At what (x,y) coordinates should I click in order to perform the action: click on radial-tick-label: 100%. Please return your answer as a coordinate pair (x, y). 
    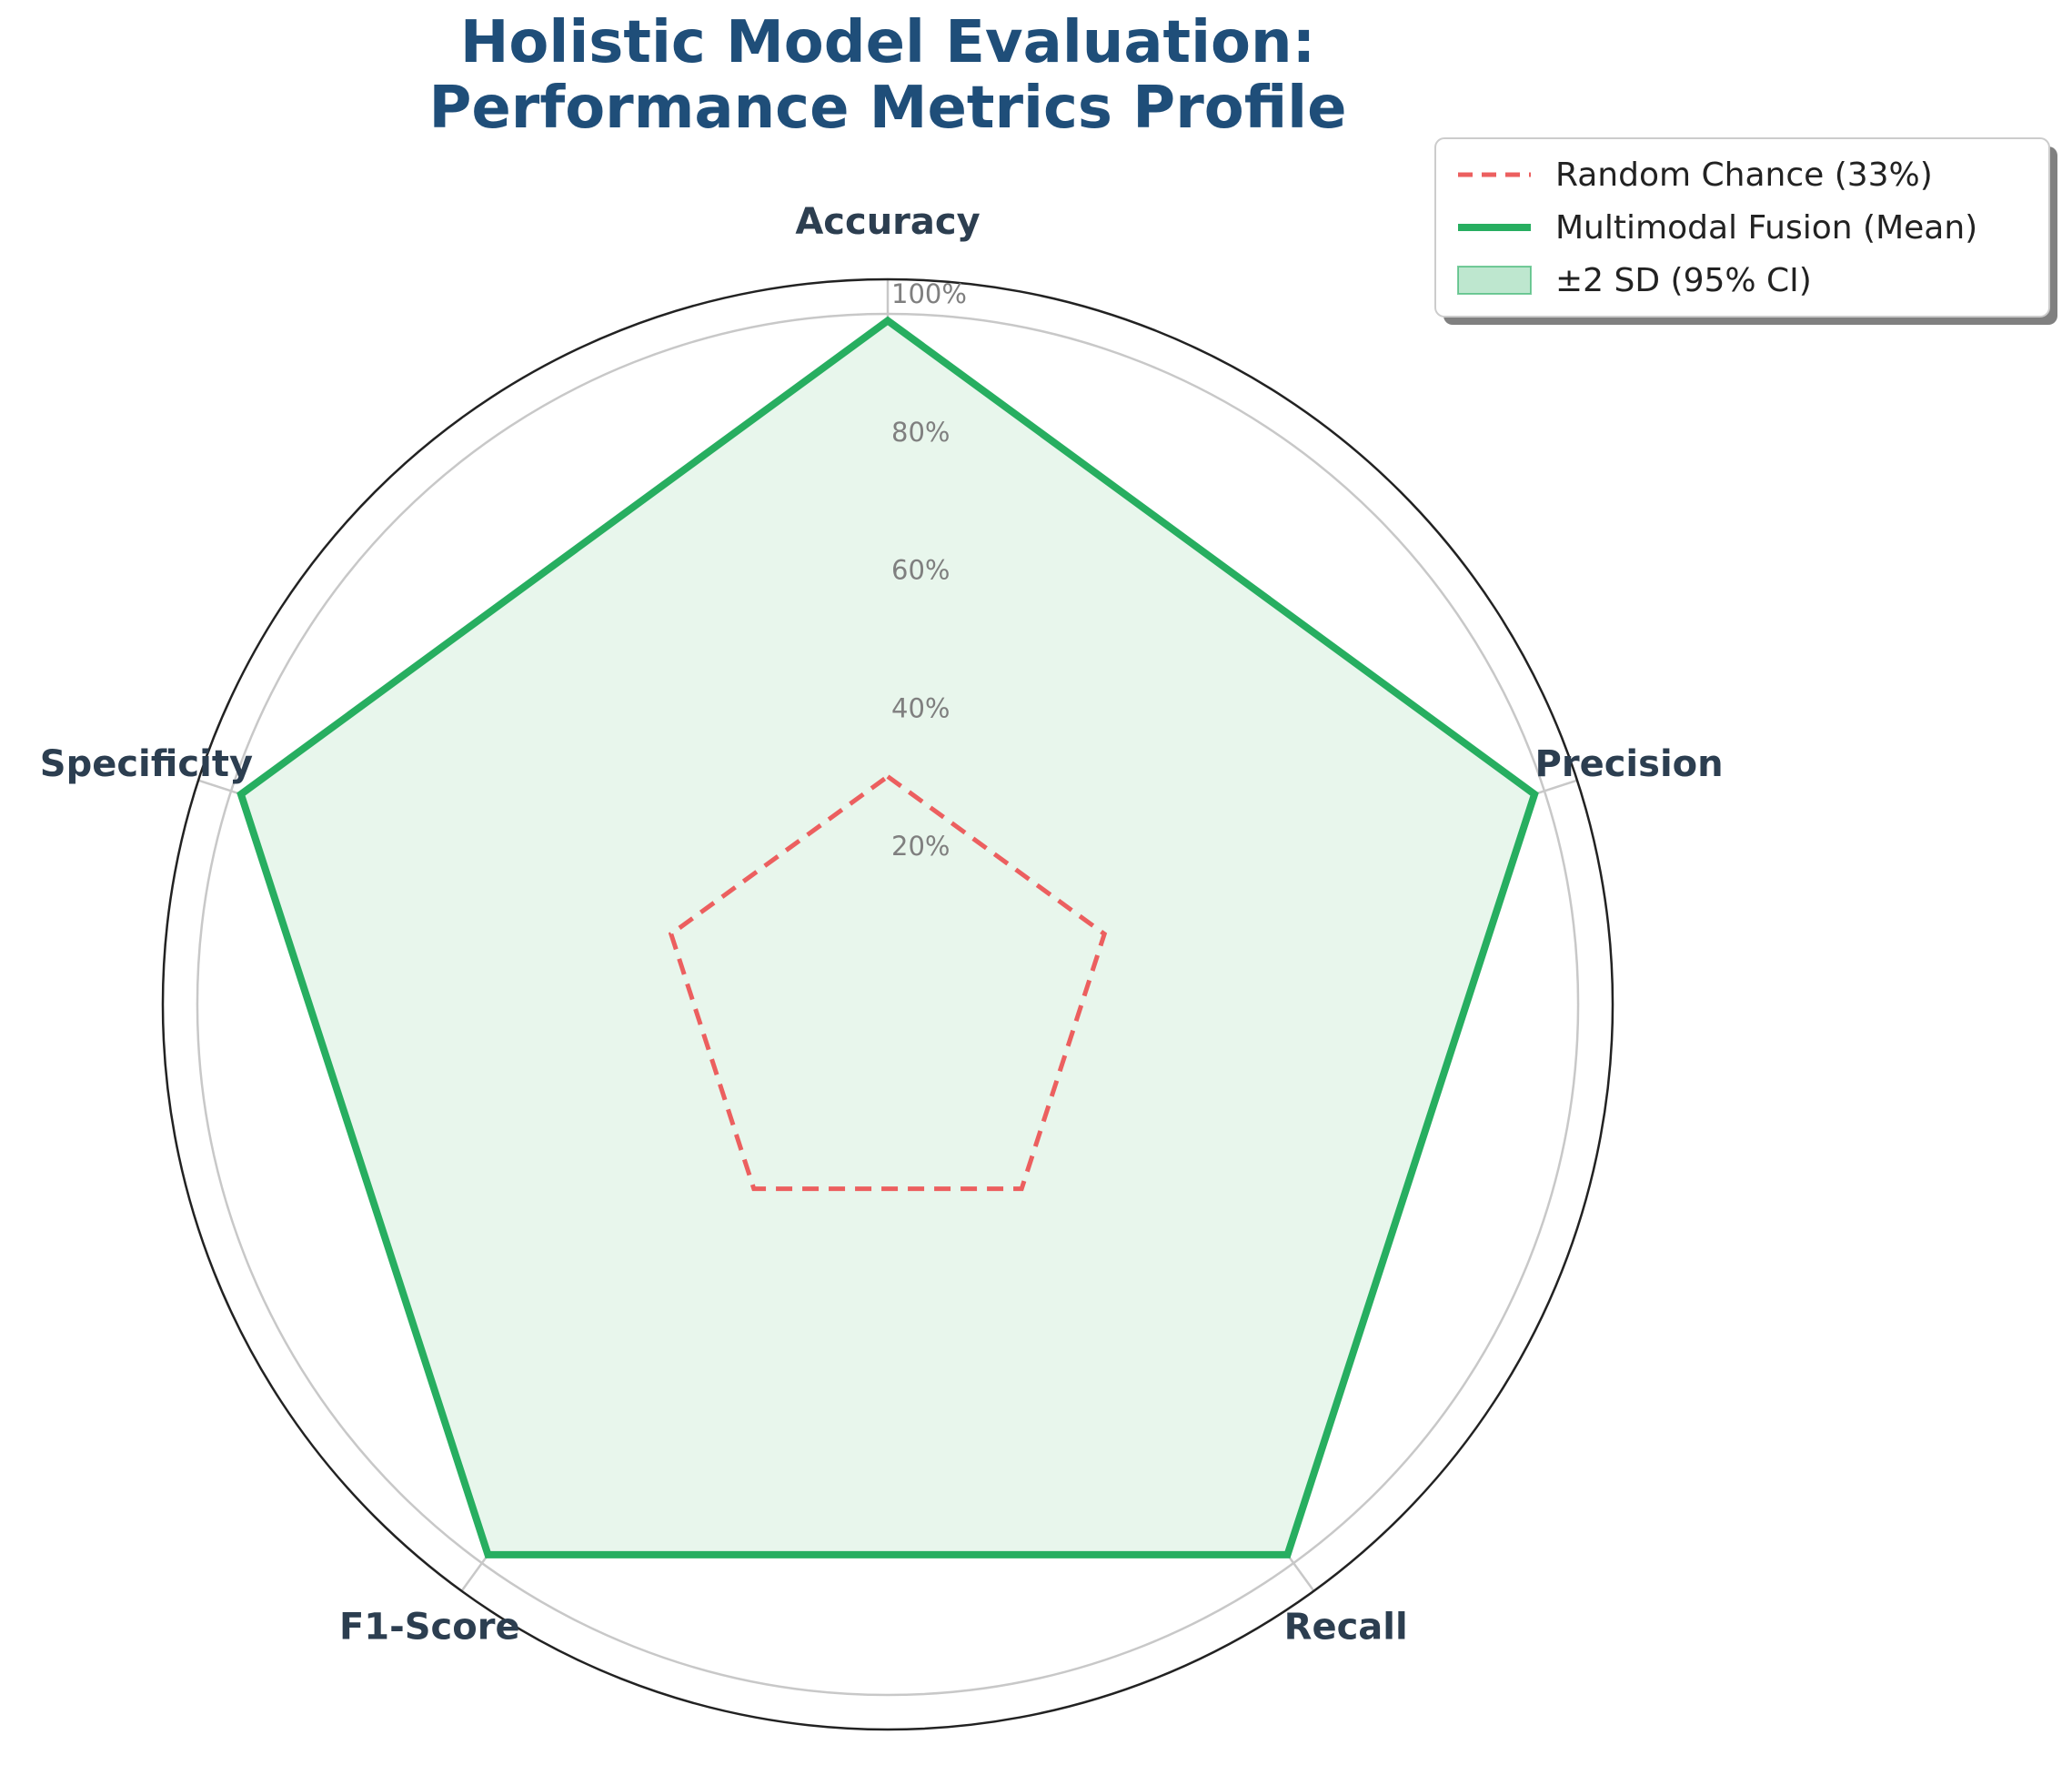
    Looking at the image, I should click on (929, 293).